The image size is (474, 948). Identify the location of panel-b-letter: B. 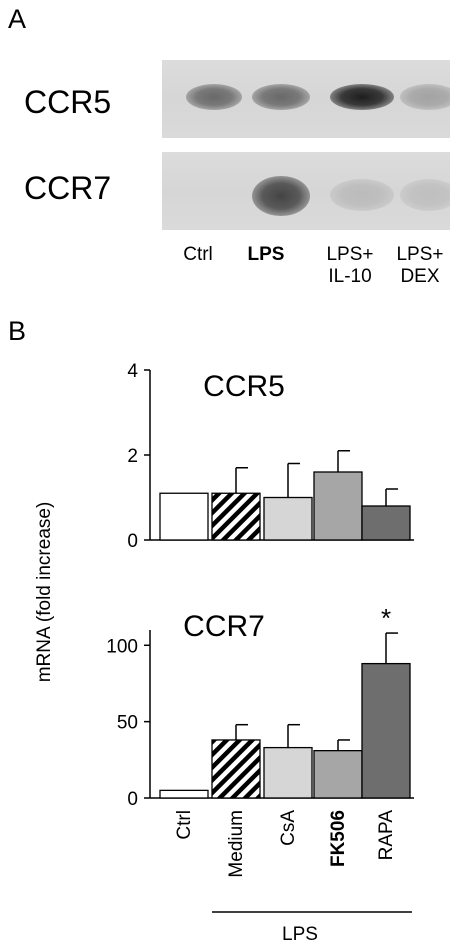
(17, 331).